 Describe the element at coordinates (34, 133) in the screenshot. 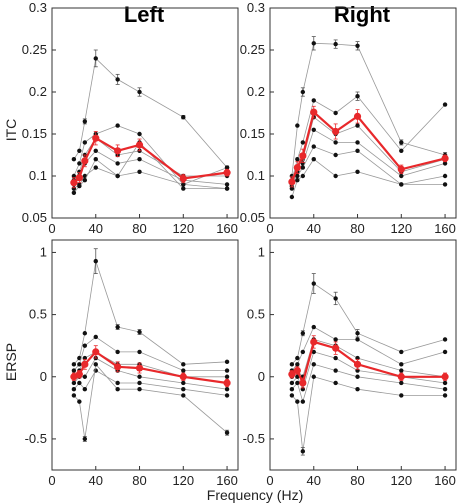

I see `y-tick-label: 0.15` at that location.